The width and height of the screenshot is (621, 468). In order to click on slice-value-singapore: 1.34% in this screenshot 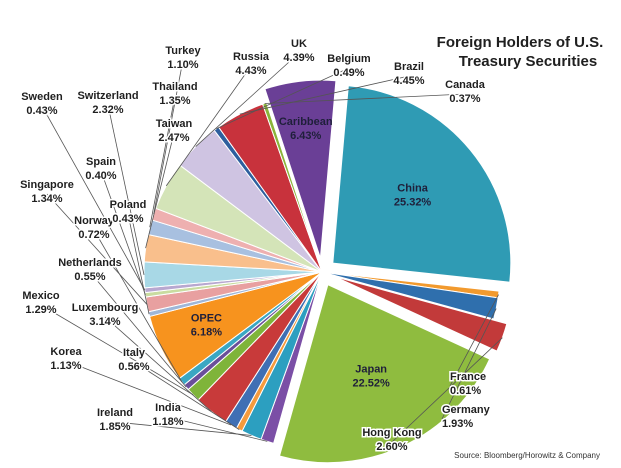, I will do `click(46, 199)`.